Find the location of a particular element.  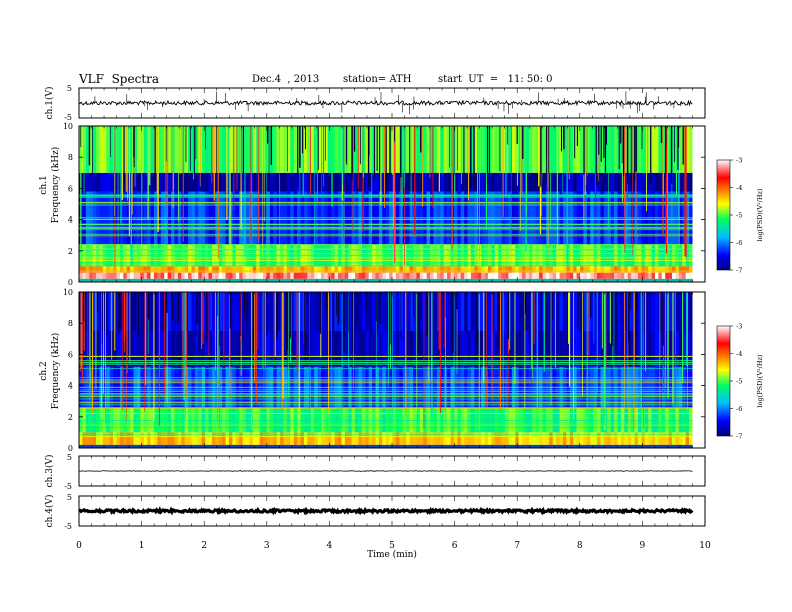

time-tick-label: 8 is located at coordinates (580, 546).